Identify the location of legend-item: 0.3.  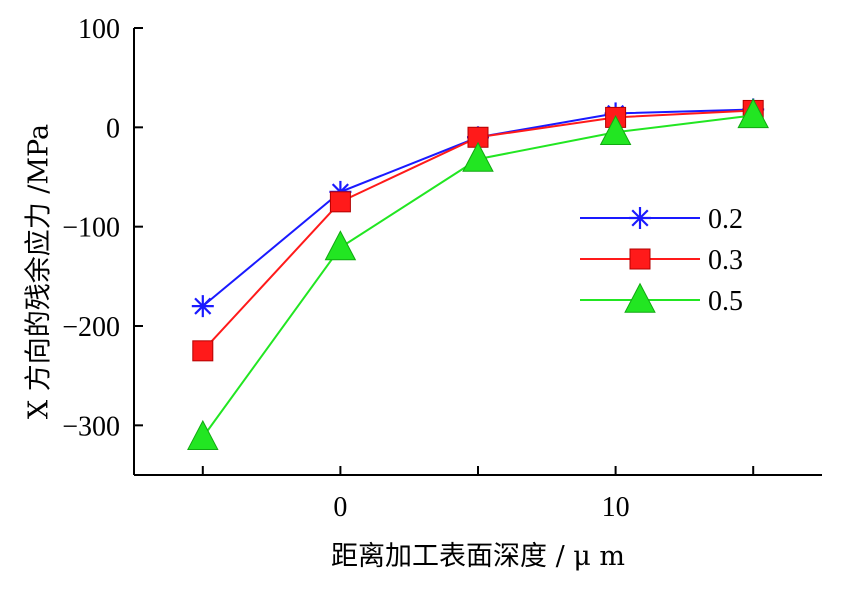
(661, 260).